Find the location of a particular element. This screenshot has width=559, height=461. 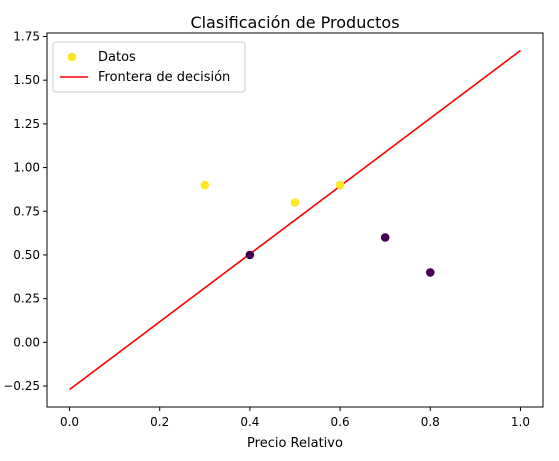

y-tick-label: −0.25 is located at coordinates (21, 386).